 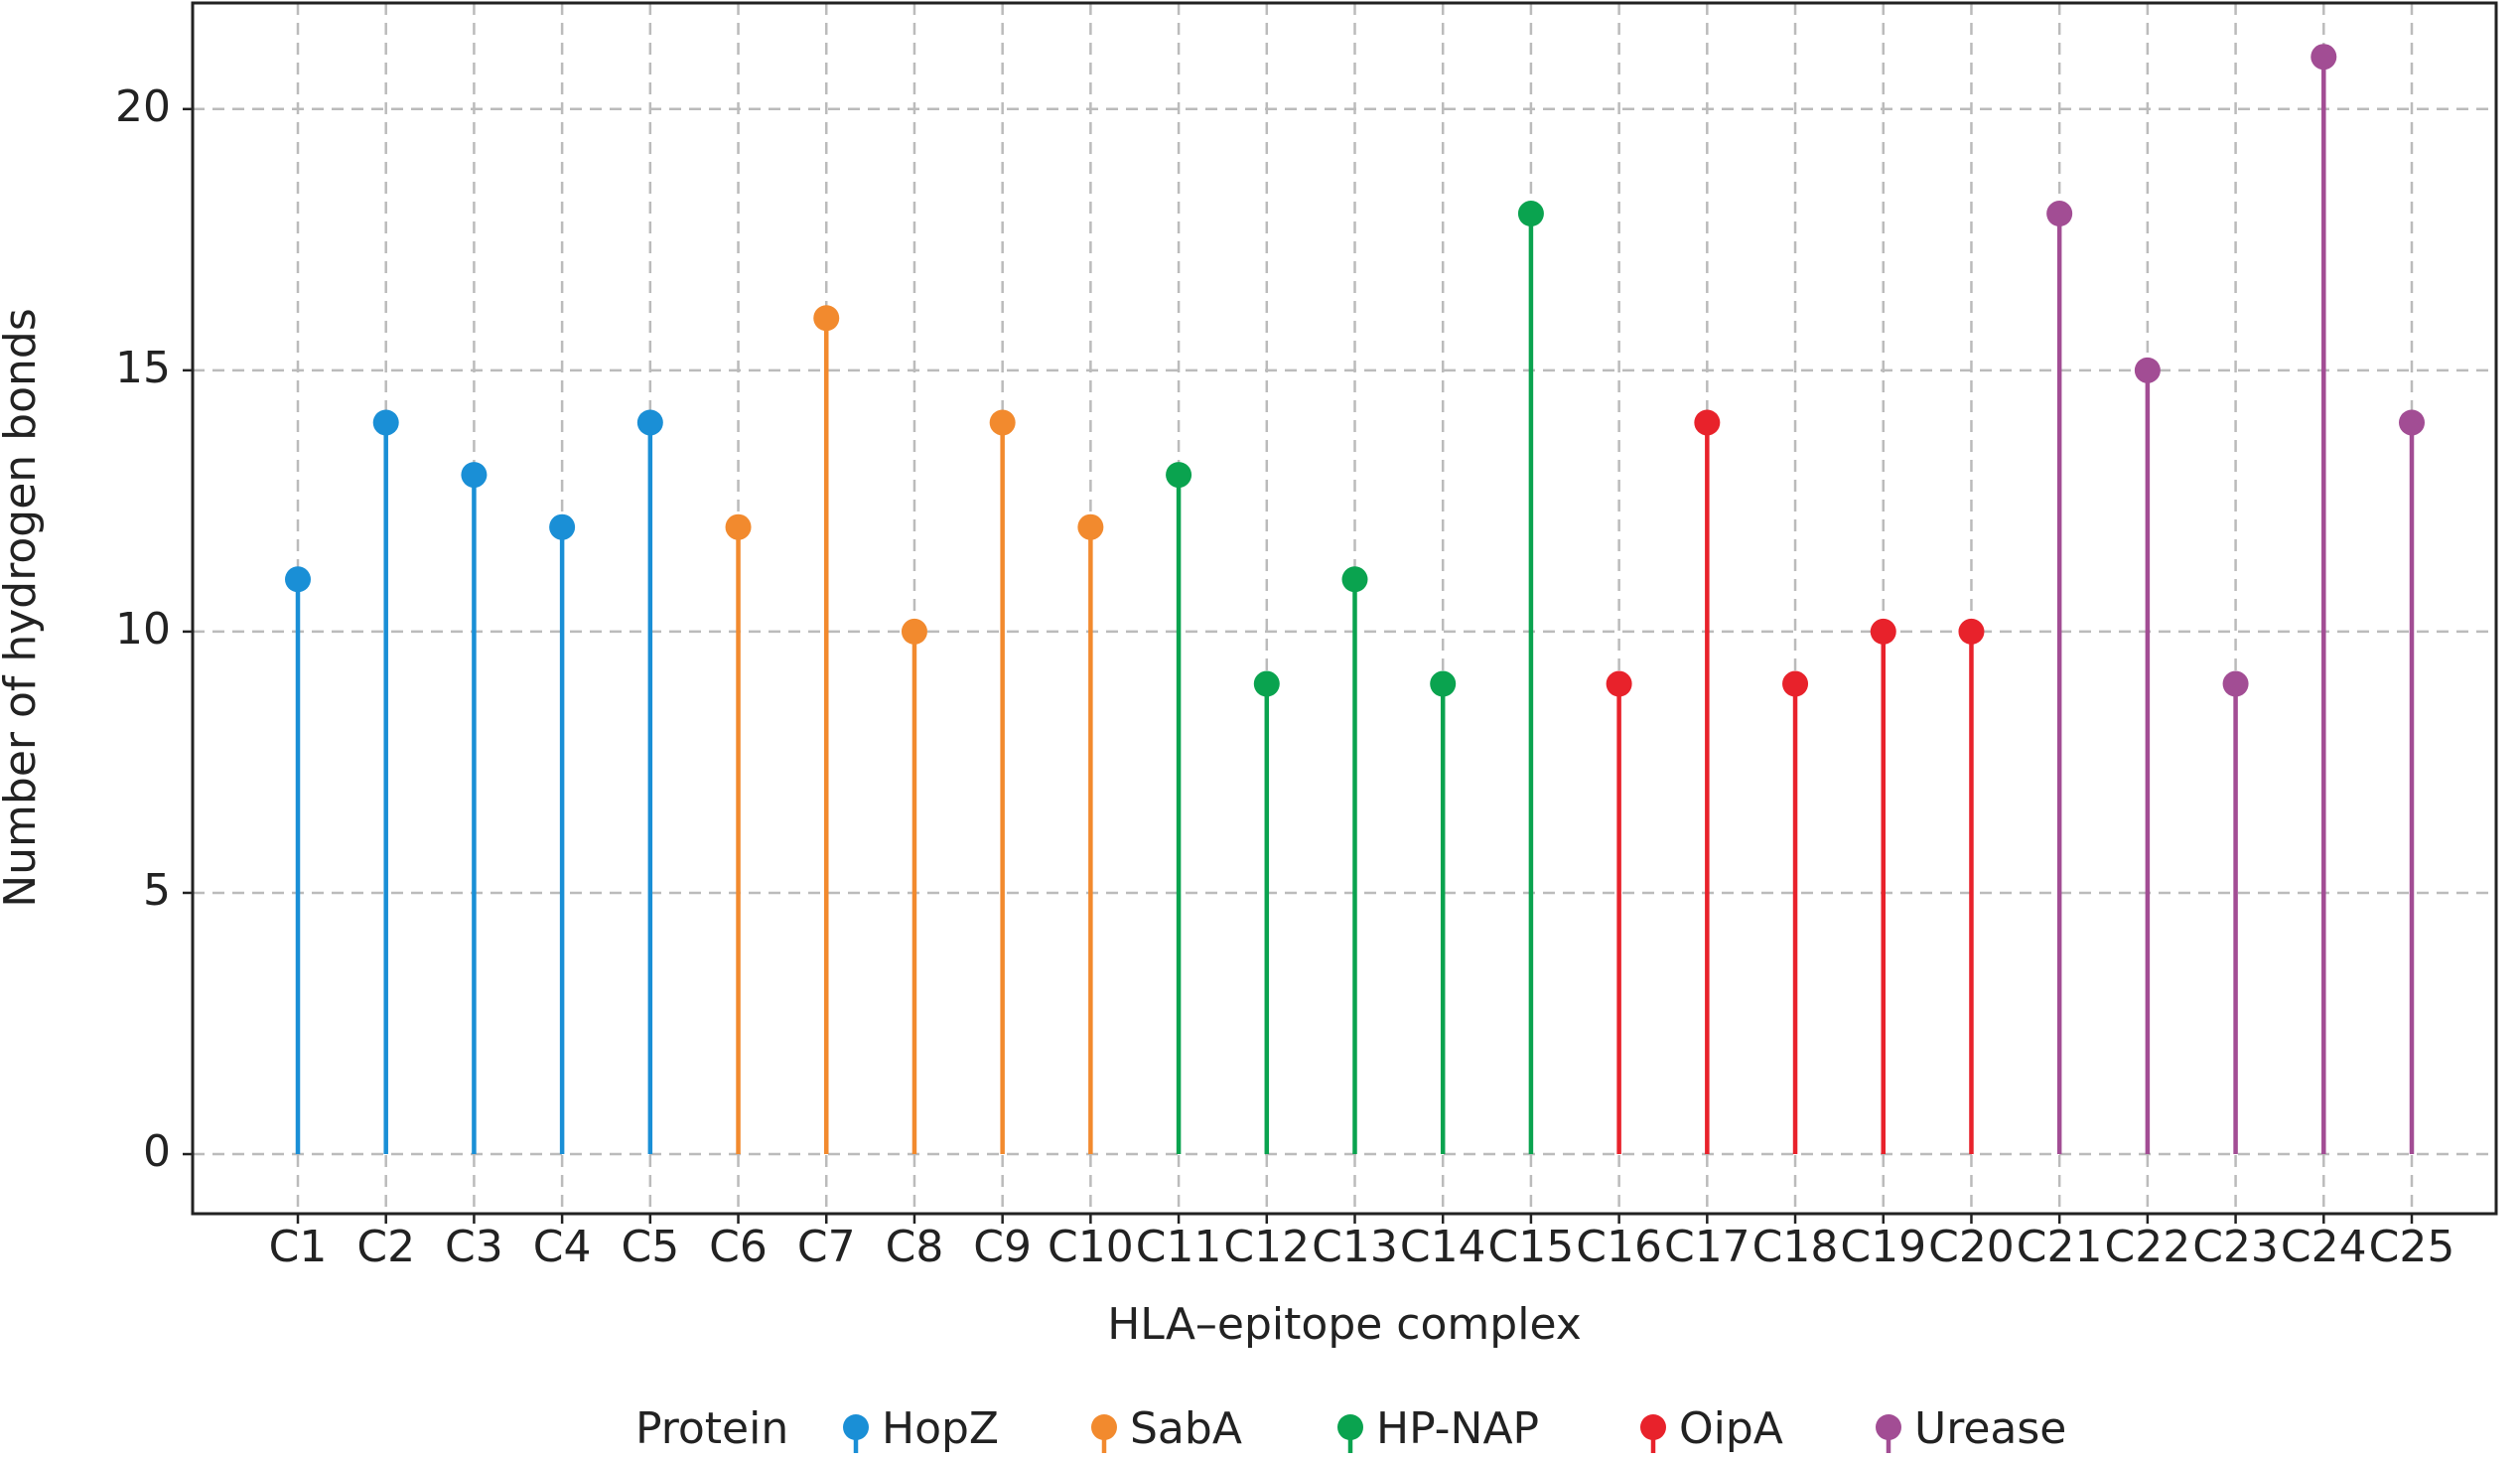 I want to click on x-tick-label: C23, so click(x=2235, y=1247).